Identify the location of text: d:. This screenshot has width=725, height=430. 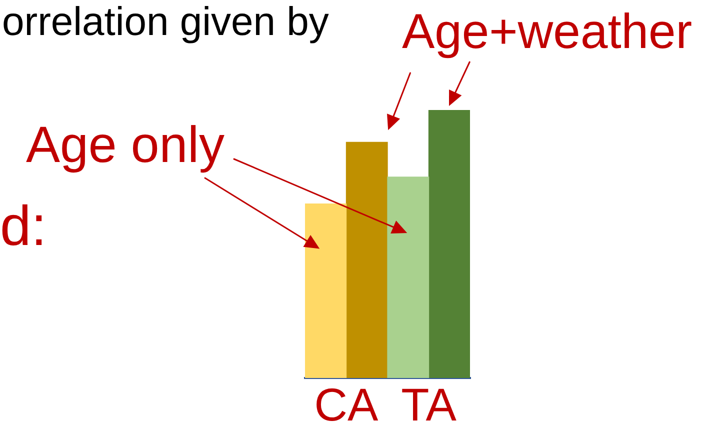
(23, 225).